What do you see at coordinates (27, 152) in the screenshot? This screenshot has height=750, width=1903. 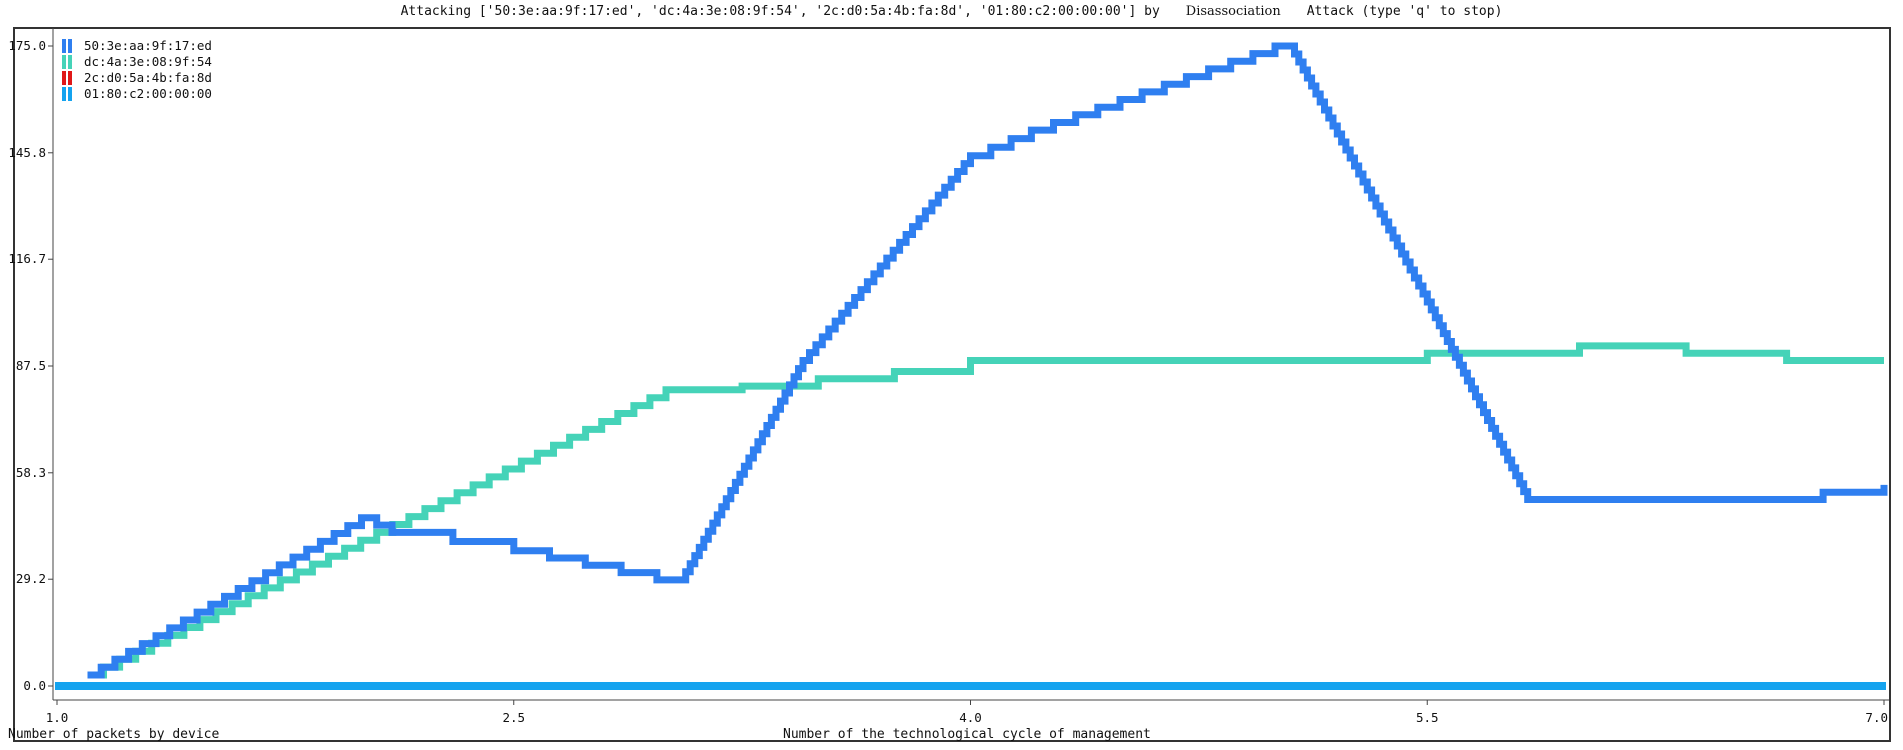 I see `y-tick-label: 145.8` at bounding box center [27, 152].